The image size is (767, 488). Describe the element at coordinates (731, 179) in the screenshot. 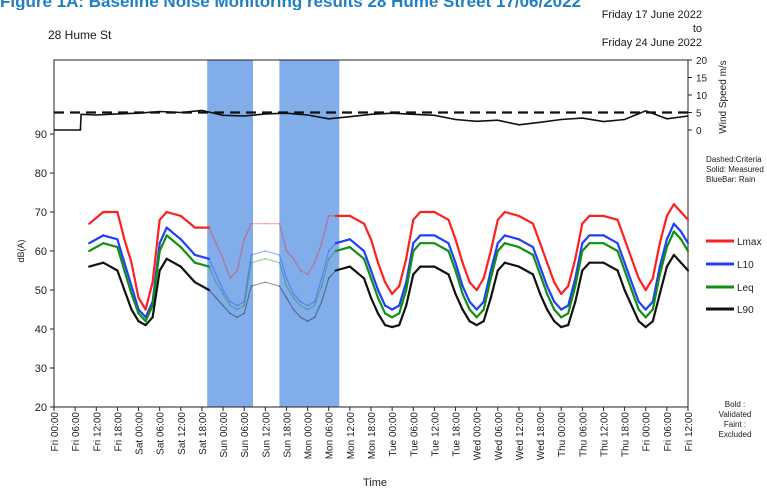

I see `note-bluebar: BlueBar: Rain` at that location.